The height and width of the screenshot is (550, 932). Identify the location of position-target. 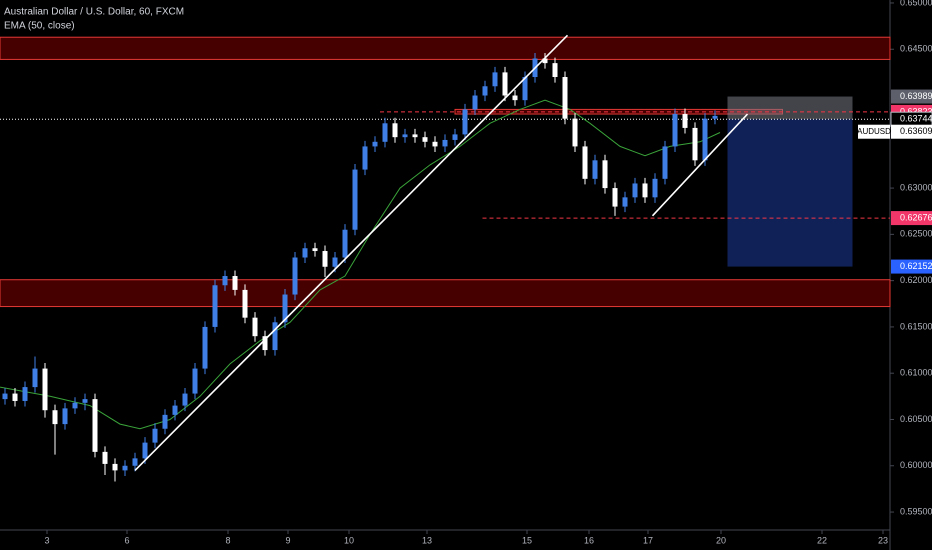
(790, 108).